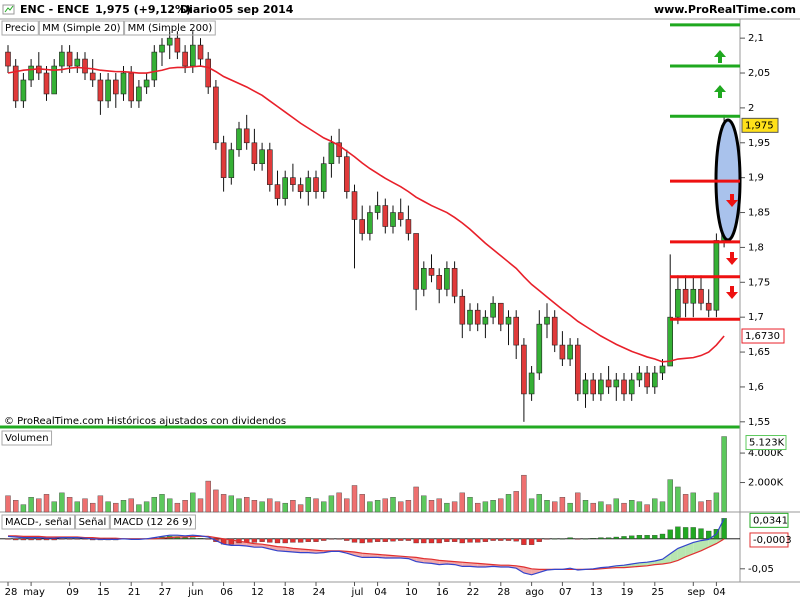 The image size is (800, 600). I want to click on legend-box, so click(38, 522).